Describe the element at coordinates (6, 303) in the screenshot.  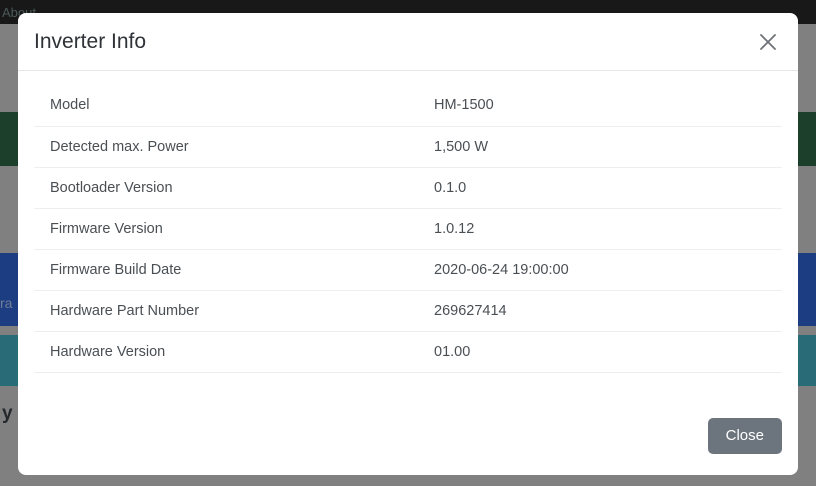
I see `background-text-fragment-ra: ra` at that location.